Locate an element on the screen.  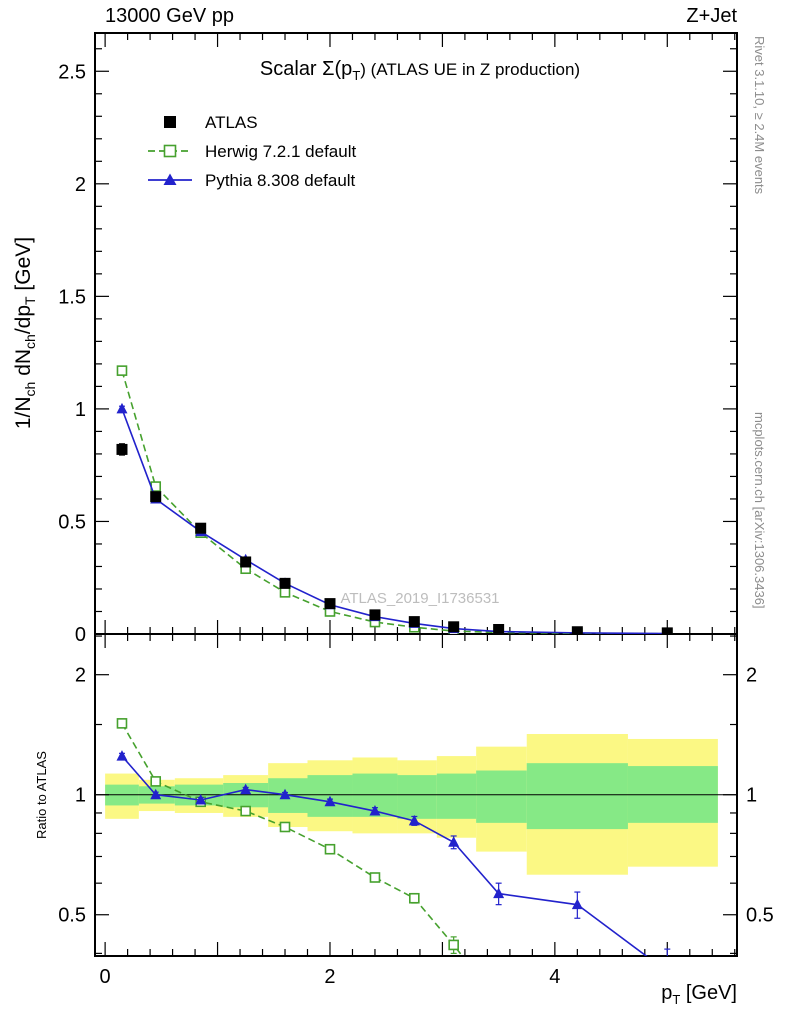
mcplots-reference-note: mcplots.cern.ch [arXiv:1306.3436] is located at coordinates (759, 510).